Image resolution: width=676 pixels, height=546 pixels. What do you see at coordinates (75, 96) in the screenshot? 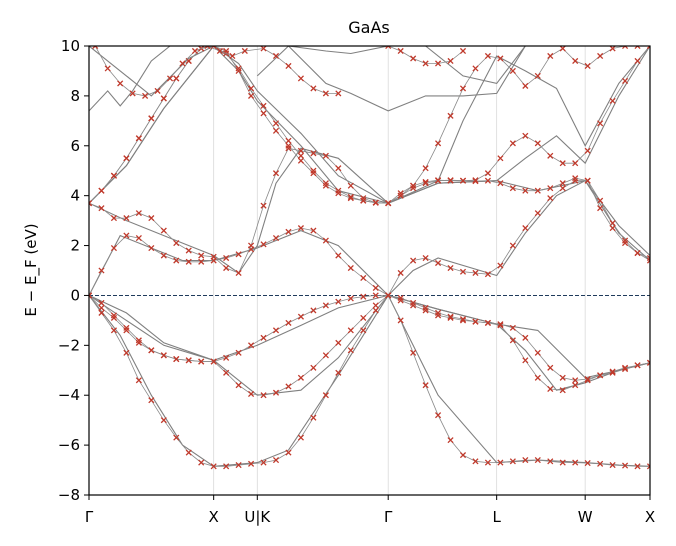
I see `y-tick-label: 8` at bounding box center [75, 96].